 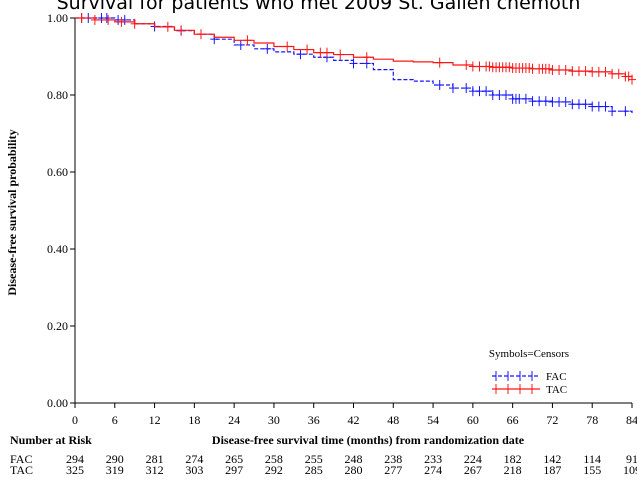 What do you see at coordinates (513, 420) in the screenshot?
I see `x-tick-label: 66` at bounding box center [513, 420].